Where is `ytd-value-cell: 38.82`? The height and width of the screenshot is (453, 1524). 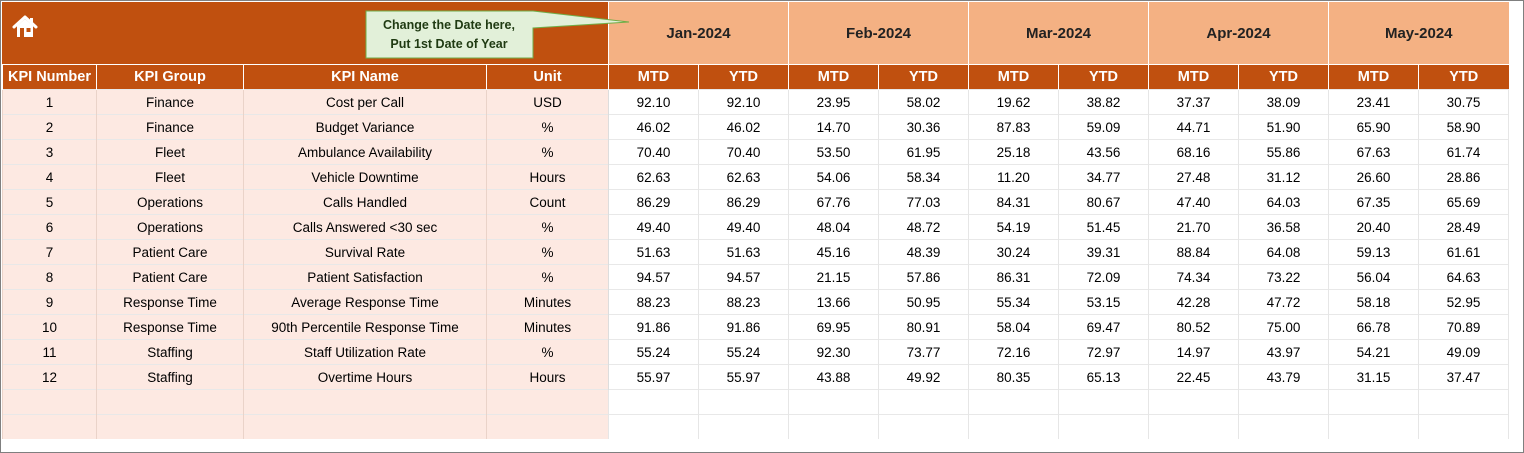 ytd-value-cell: 38.82 is located at coordinates (1103, 102).